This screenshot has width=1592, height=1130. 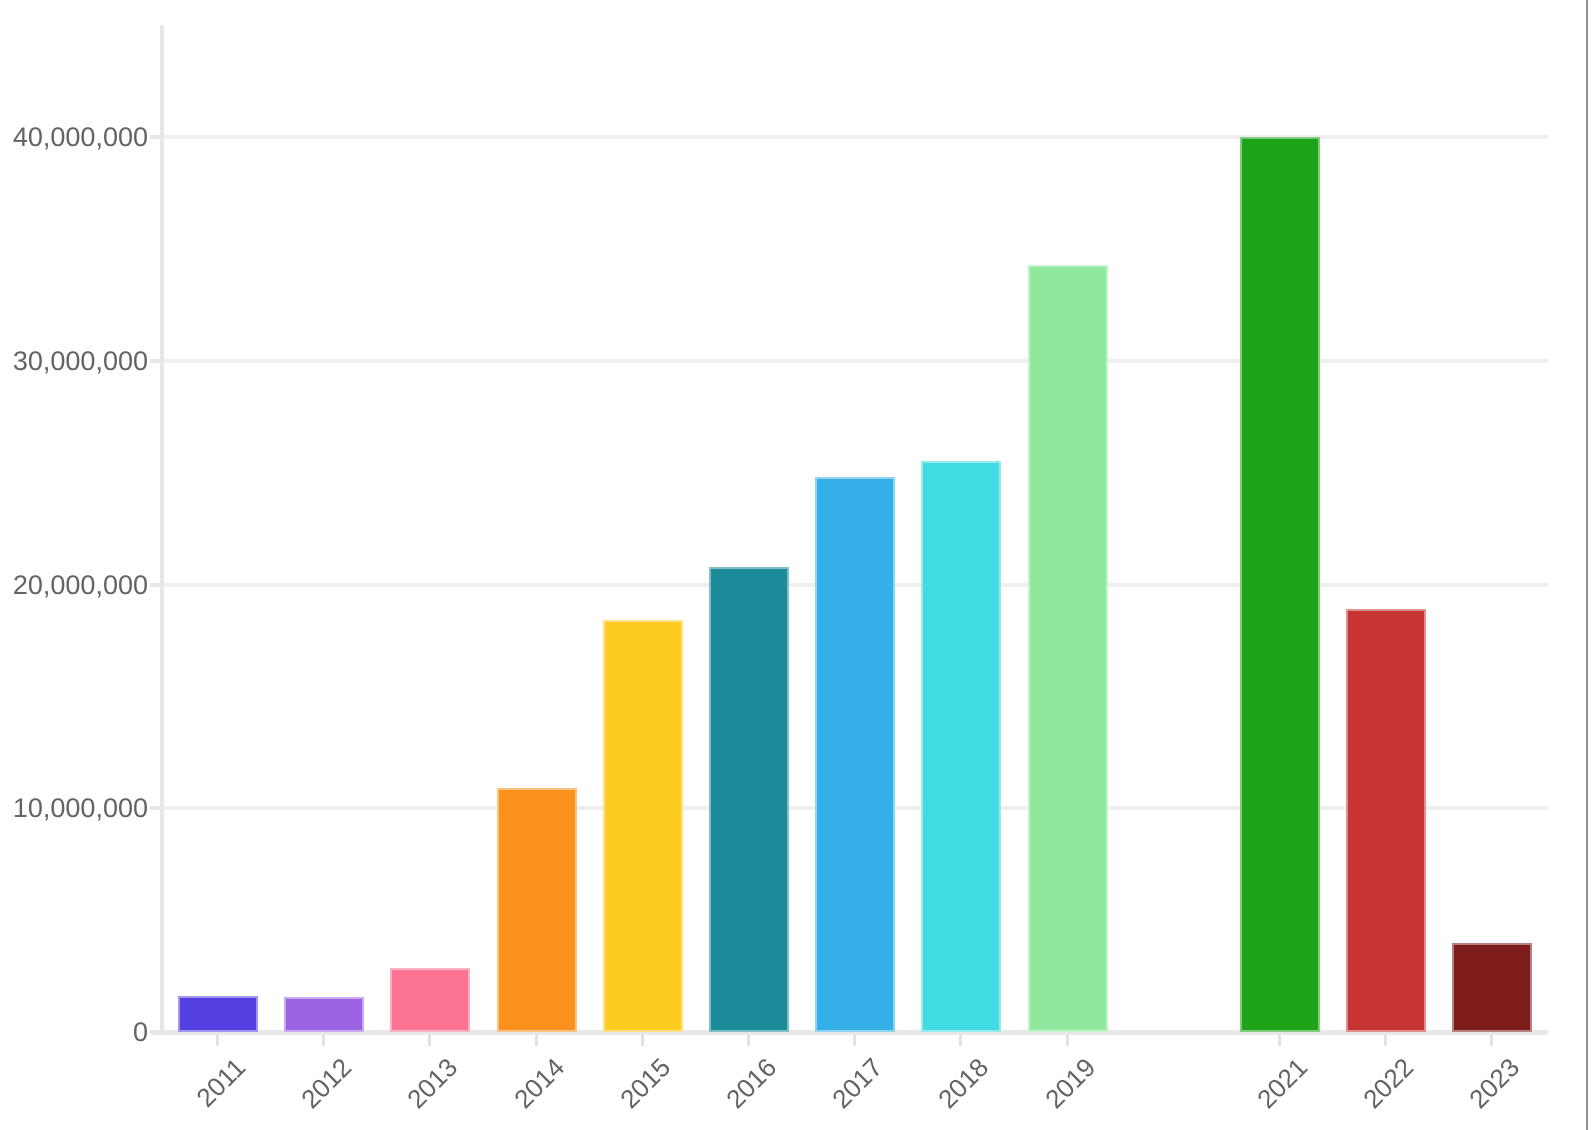 I want to click on x-axis-line, so click(x=850, y=1032).